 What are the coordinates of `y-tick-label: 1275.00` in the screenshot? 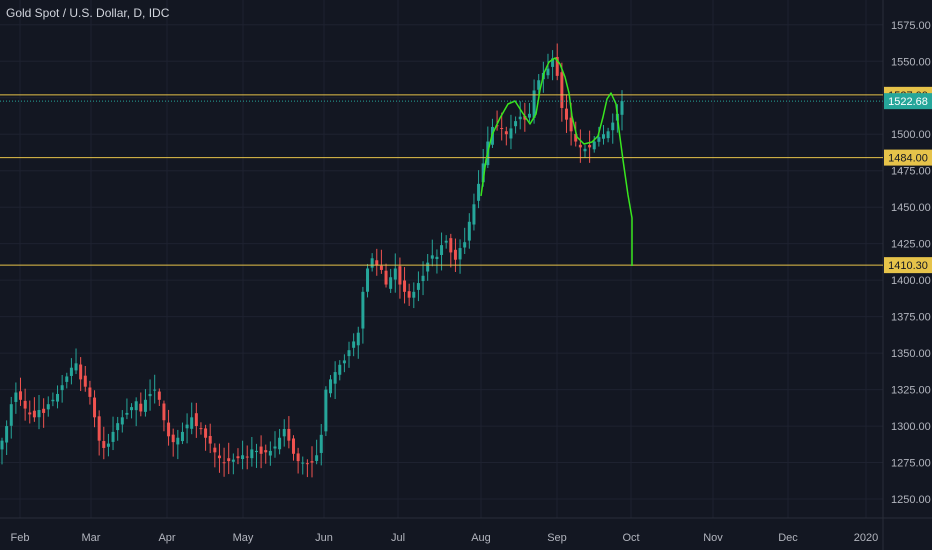 It's located at (911, 464).